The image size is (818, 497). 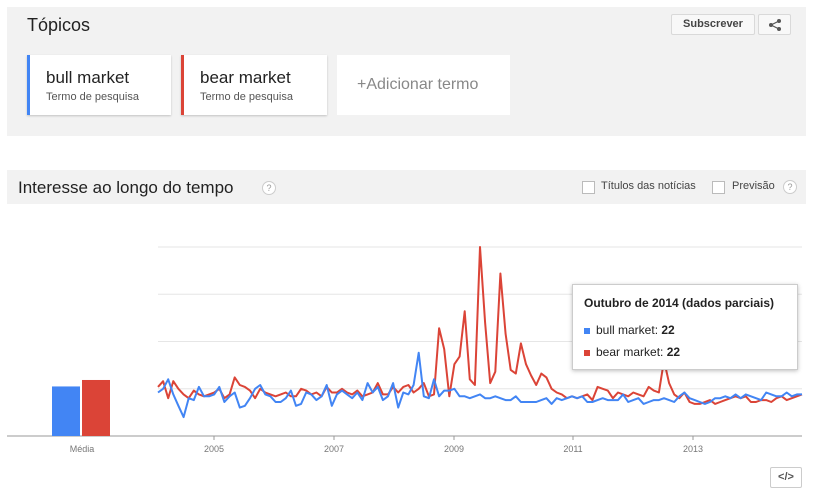 I want to click on share-button, so click(x=774, y=24).